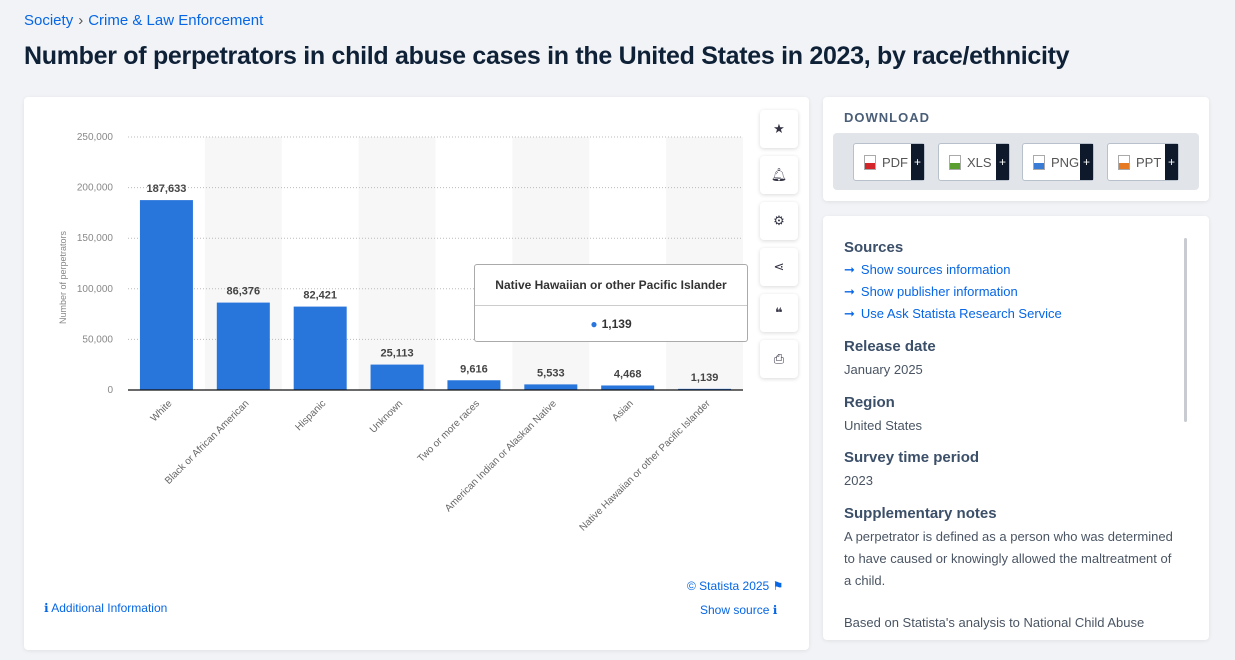  Describe the element at coordinates (931, 291) in the screenshot. I see `show-publisher-link: ➞ Show publisher information` at that location.